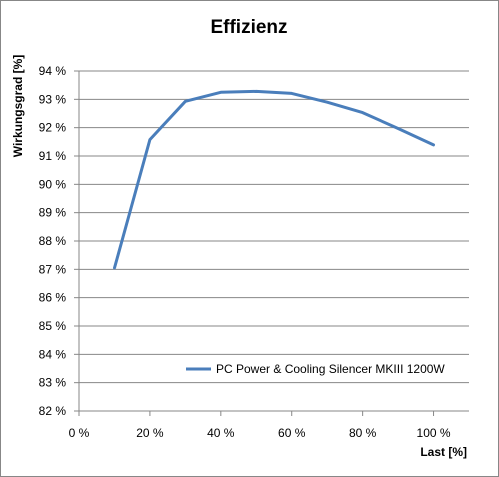  I want to click on y-tick-label: 91 %, so click(53, 156).